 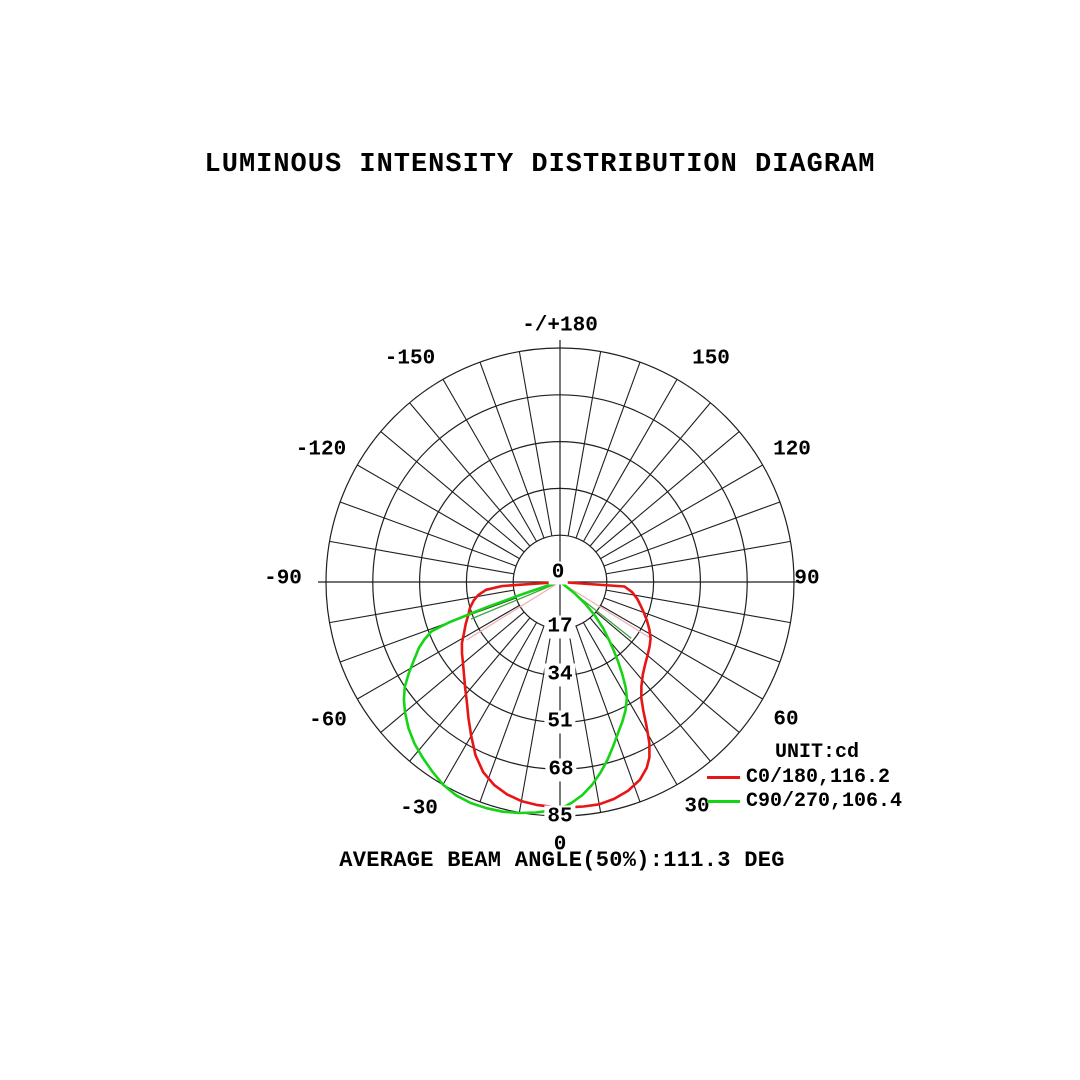 I want to click on legend-unit-label: UNIT:cd, so click(x=817, y=752).